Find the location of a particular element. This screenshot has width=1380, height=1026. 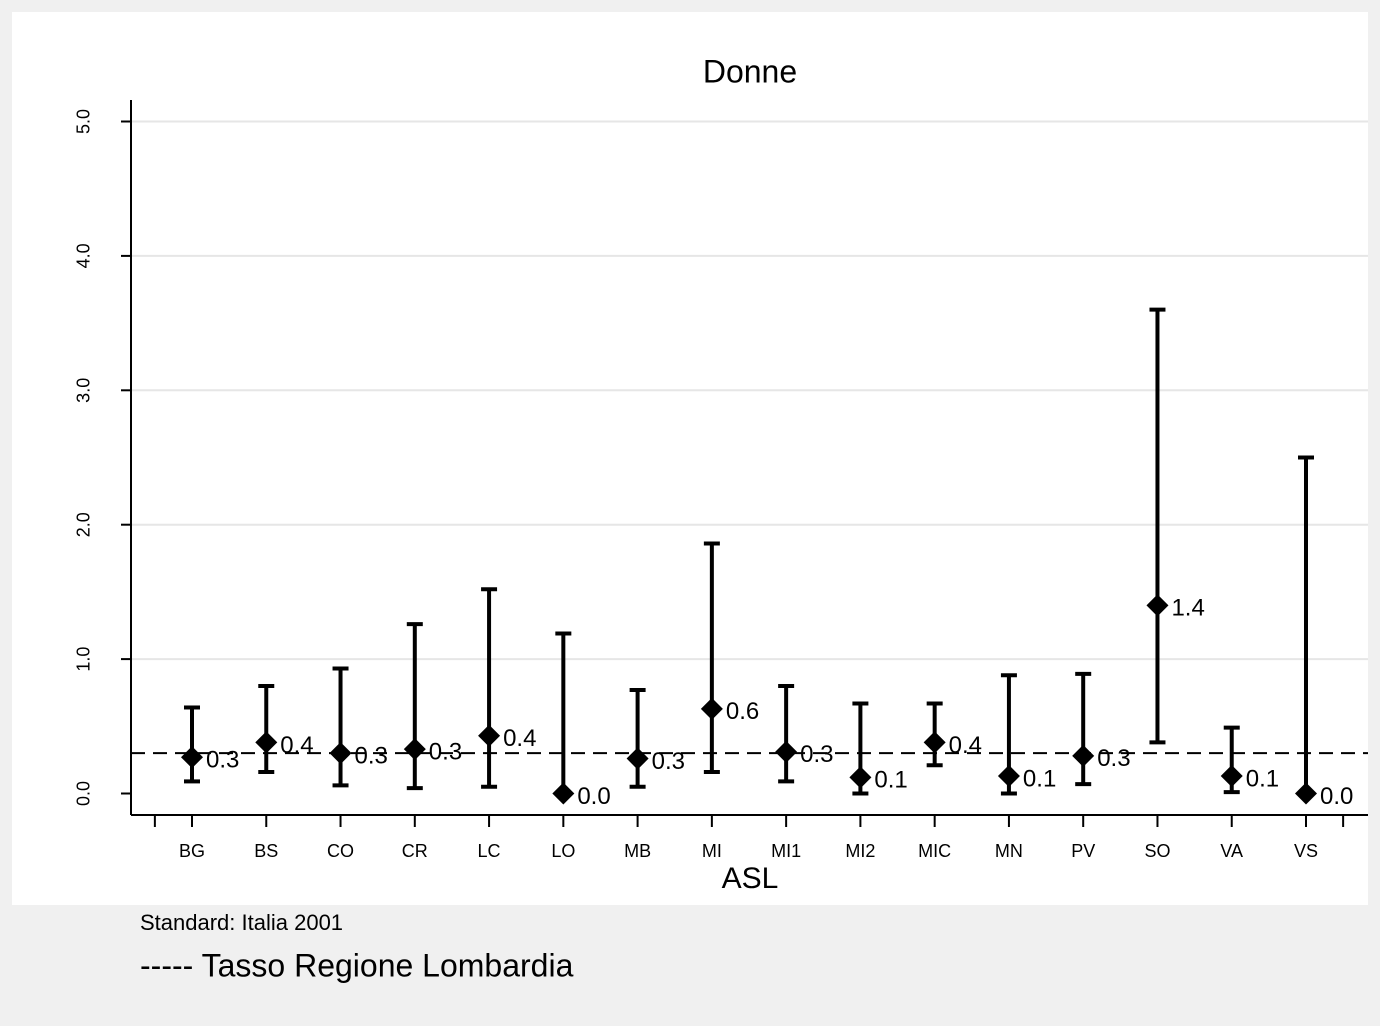

x-tick-label: MI is located at coordinates (712, 851).